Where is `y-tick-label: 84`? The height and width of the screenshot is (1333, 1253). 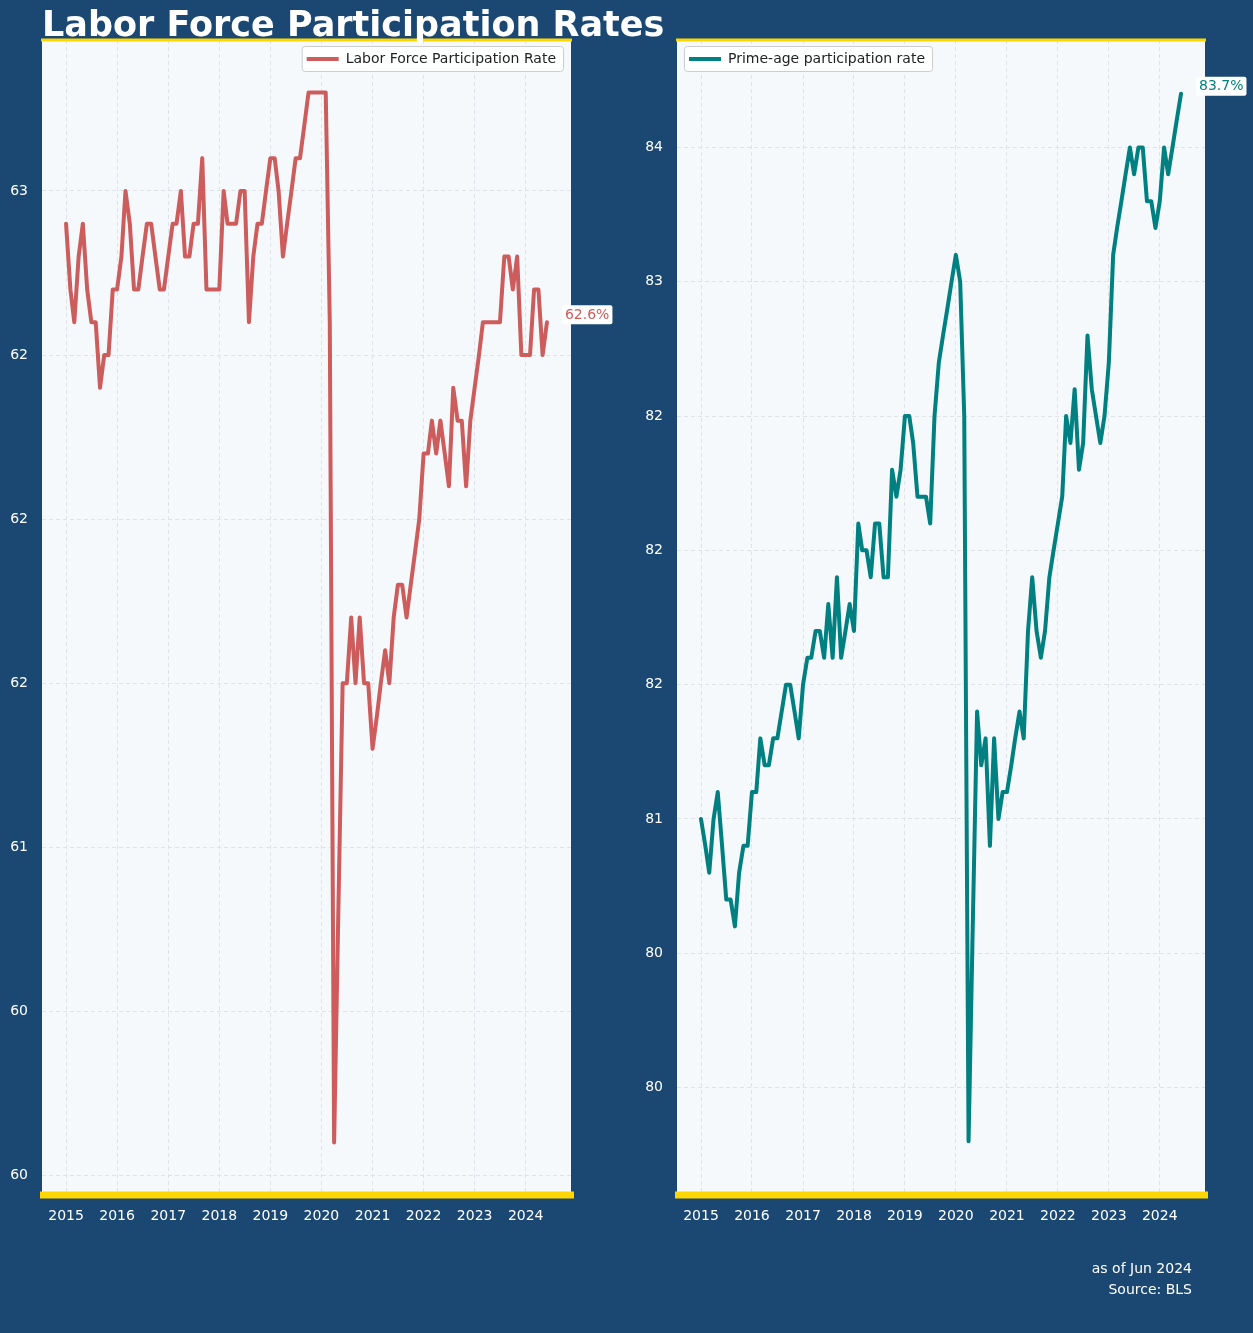
y-tick-label: 84 is located at coordinates (654, 146).